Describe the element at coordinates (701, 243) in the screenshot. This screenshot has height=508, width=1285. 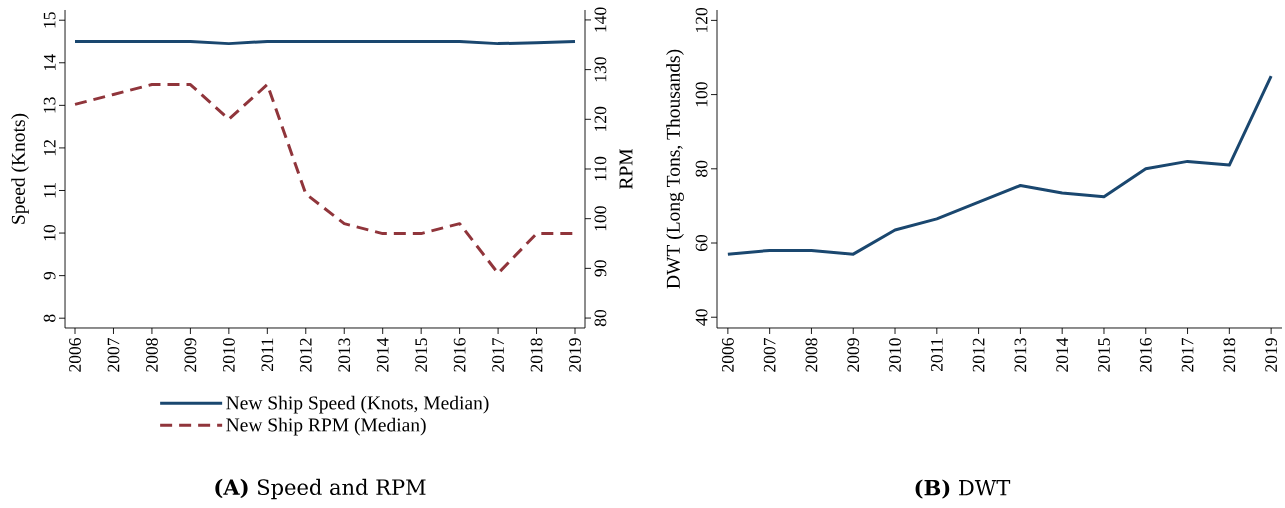
I see `y-tick-label: 60` at that location.